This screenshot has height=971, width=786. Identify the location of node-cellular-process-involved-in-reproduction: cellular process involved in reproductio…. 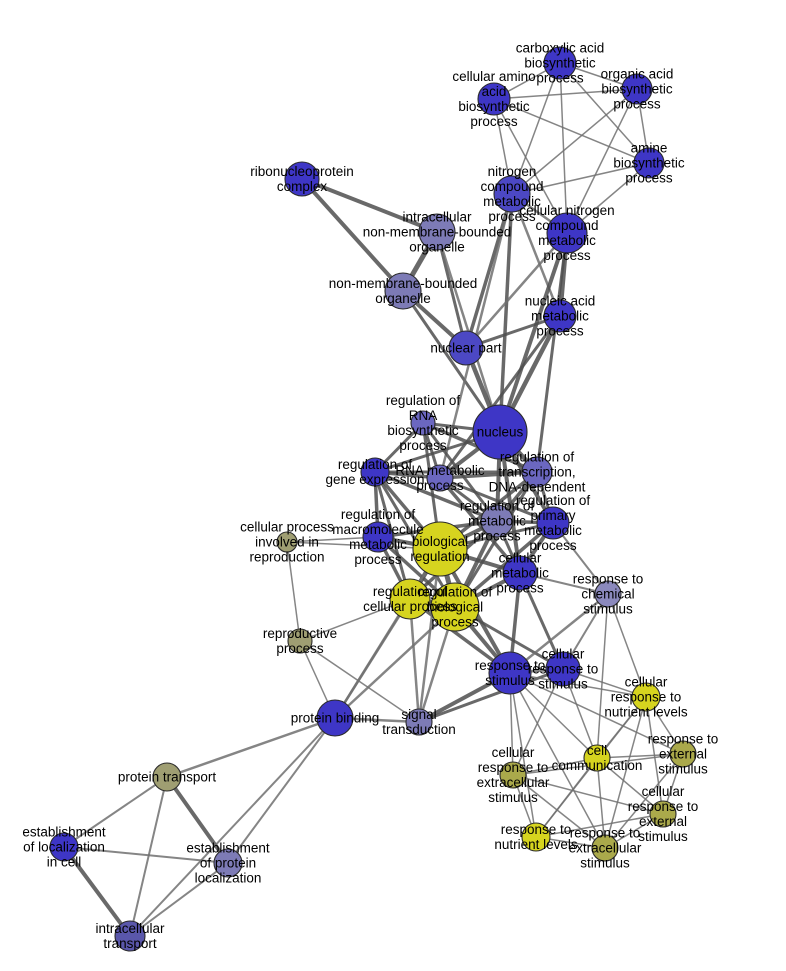
(287, 542).